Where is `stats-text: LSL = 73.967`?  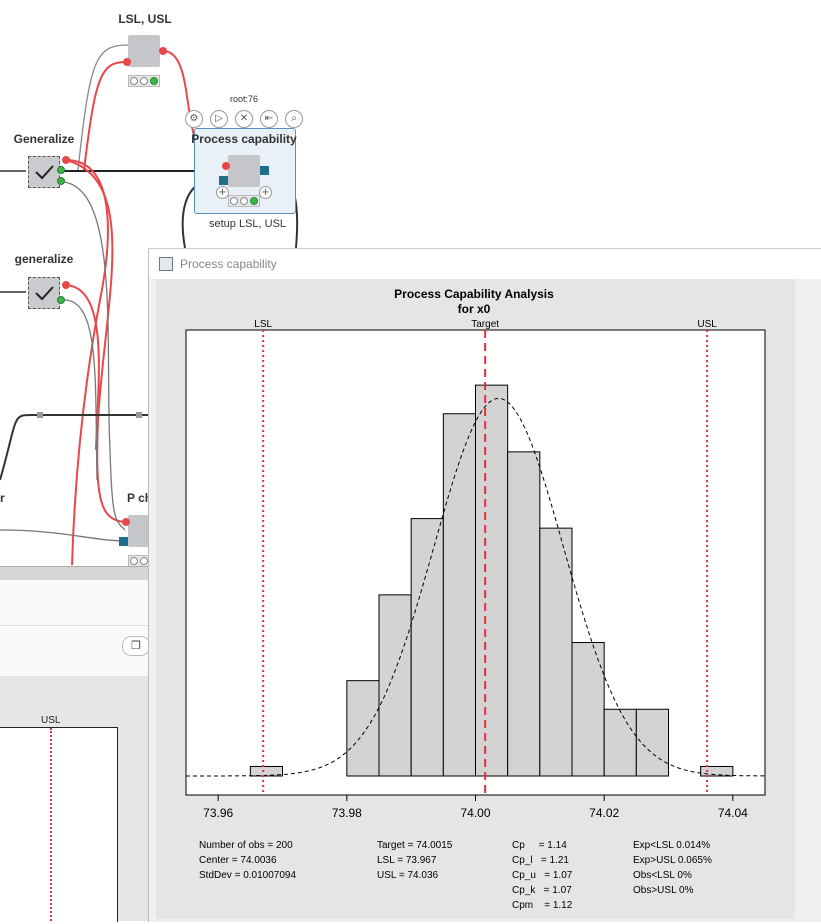
stats-text: LSL = 73.967 is located at coordinates (407, 860).